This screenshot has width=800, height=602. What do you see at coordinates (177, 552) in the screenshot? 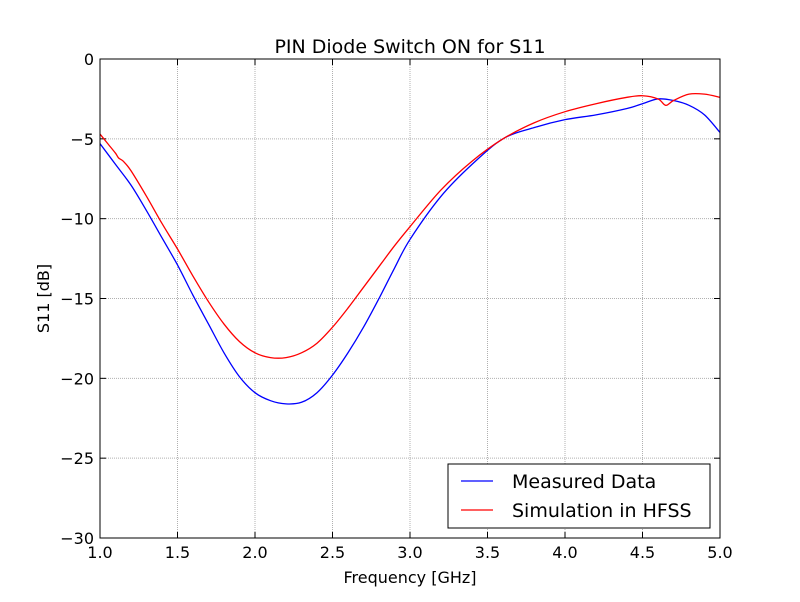
I see `x-tick-label: 1.5` at bounding box center [177, 552].